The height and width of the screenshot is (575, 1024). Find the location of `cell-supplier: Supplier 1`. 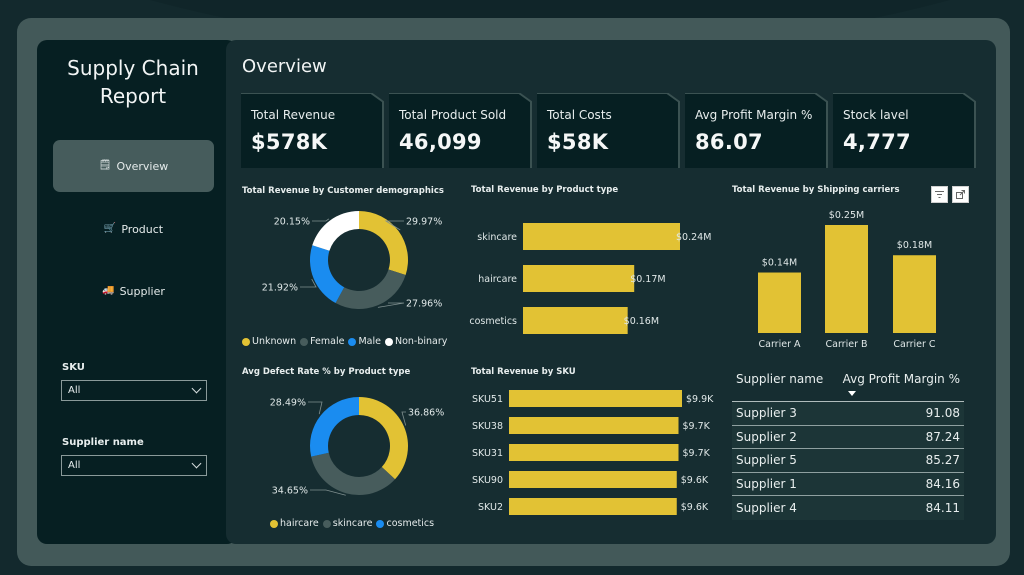

cell-supplier: Supplier 1 is located at coordinates (766, 483).